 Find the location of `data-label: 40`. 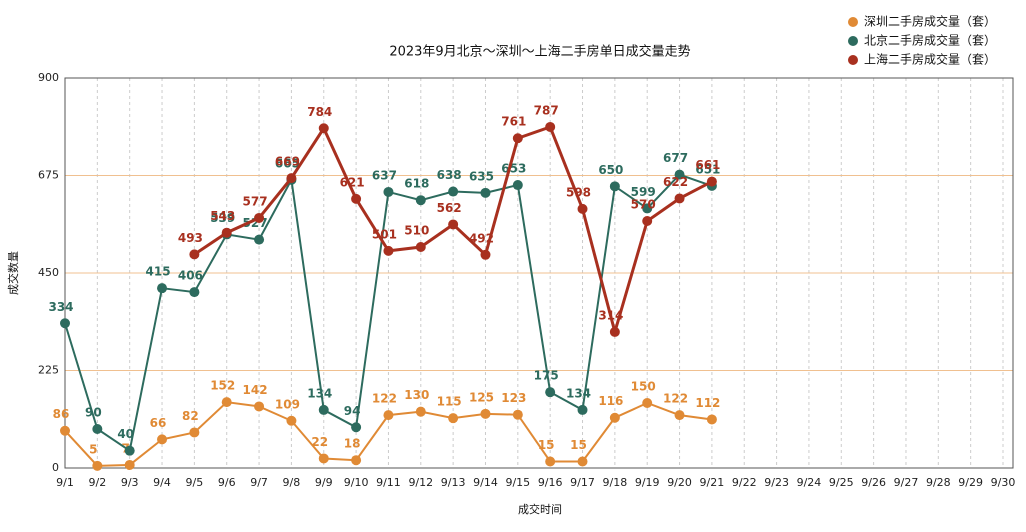

data-label: 40 is located at coordinates (125, 434).